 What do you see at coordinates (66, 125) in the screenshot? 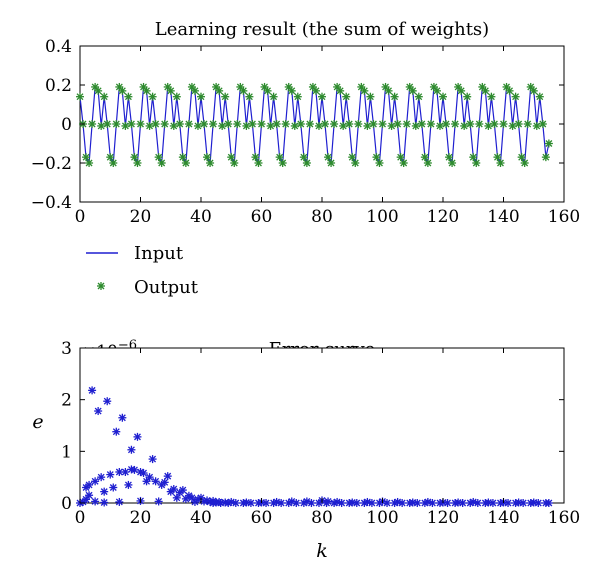
I see `chart1-ytick-label: 0` at bounding box center [66, 125].